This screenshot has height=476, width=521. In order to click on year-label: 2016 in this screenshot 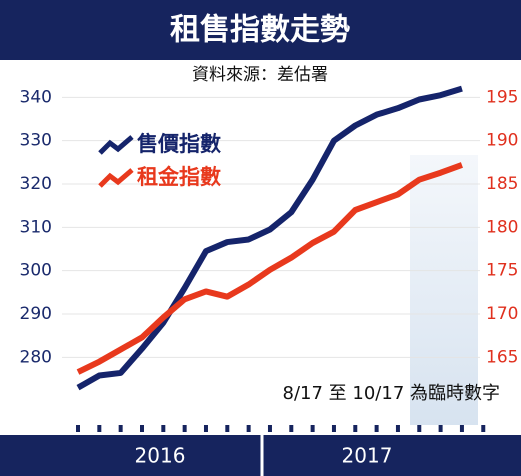, I will do `click(160, 456)`.